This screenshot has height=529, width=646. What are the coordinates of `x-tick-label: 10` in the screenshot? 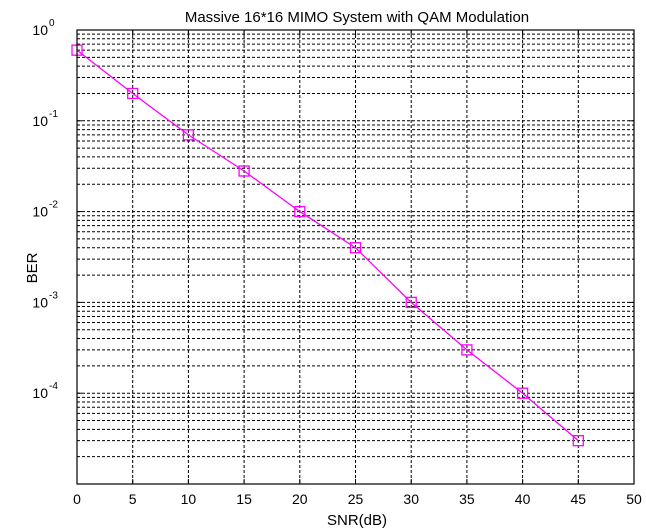 It's located at (189, 499).